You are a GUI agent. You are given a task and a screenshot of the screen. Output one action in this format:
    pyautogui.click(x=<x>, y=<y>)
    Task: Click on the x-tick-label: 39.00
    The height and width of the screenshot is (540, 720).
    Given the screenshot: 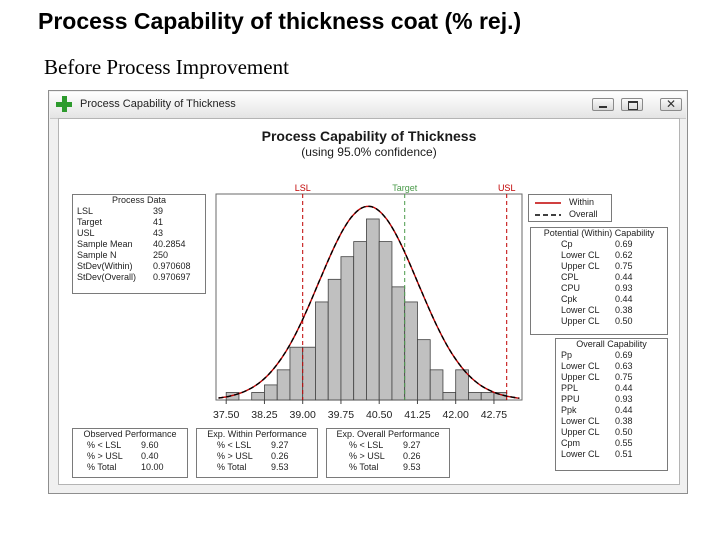 What is the action you would take?
    pyautogui.click(x=303, y=415)
    